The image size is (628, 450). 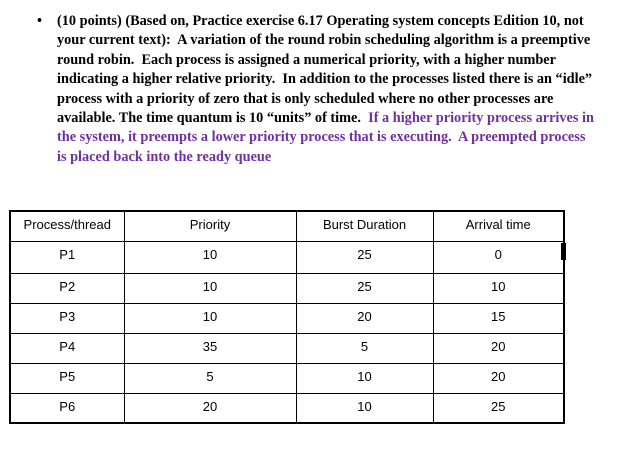 I want to click on table-row: P3 10 20 15, so click(x=287, y=318).